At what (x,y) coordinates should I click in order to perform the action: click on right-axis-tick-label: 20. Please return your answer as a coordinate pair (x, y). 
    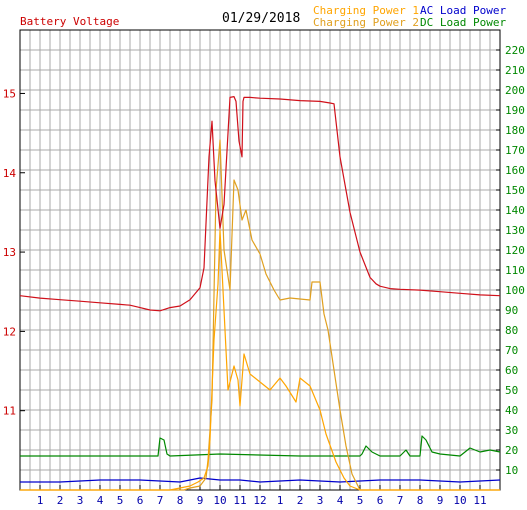
    Looking at the image, I should click on (511, 450).